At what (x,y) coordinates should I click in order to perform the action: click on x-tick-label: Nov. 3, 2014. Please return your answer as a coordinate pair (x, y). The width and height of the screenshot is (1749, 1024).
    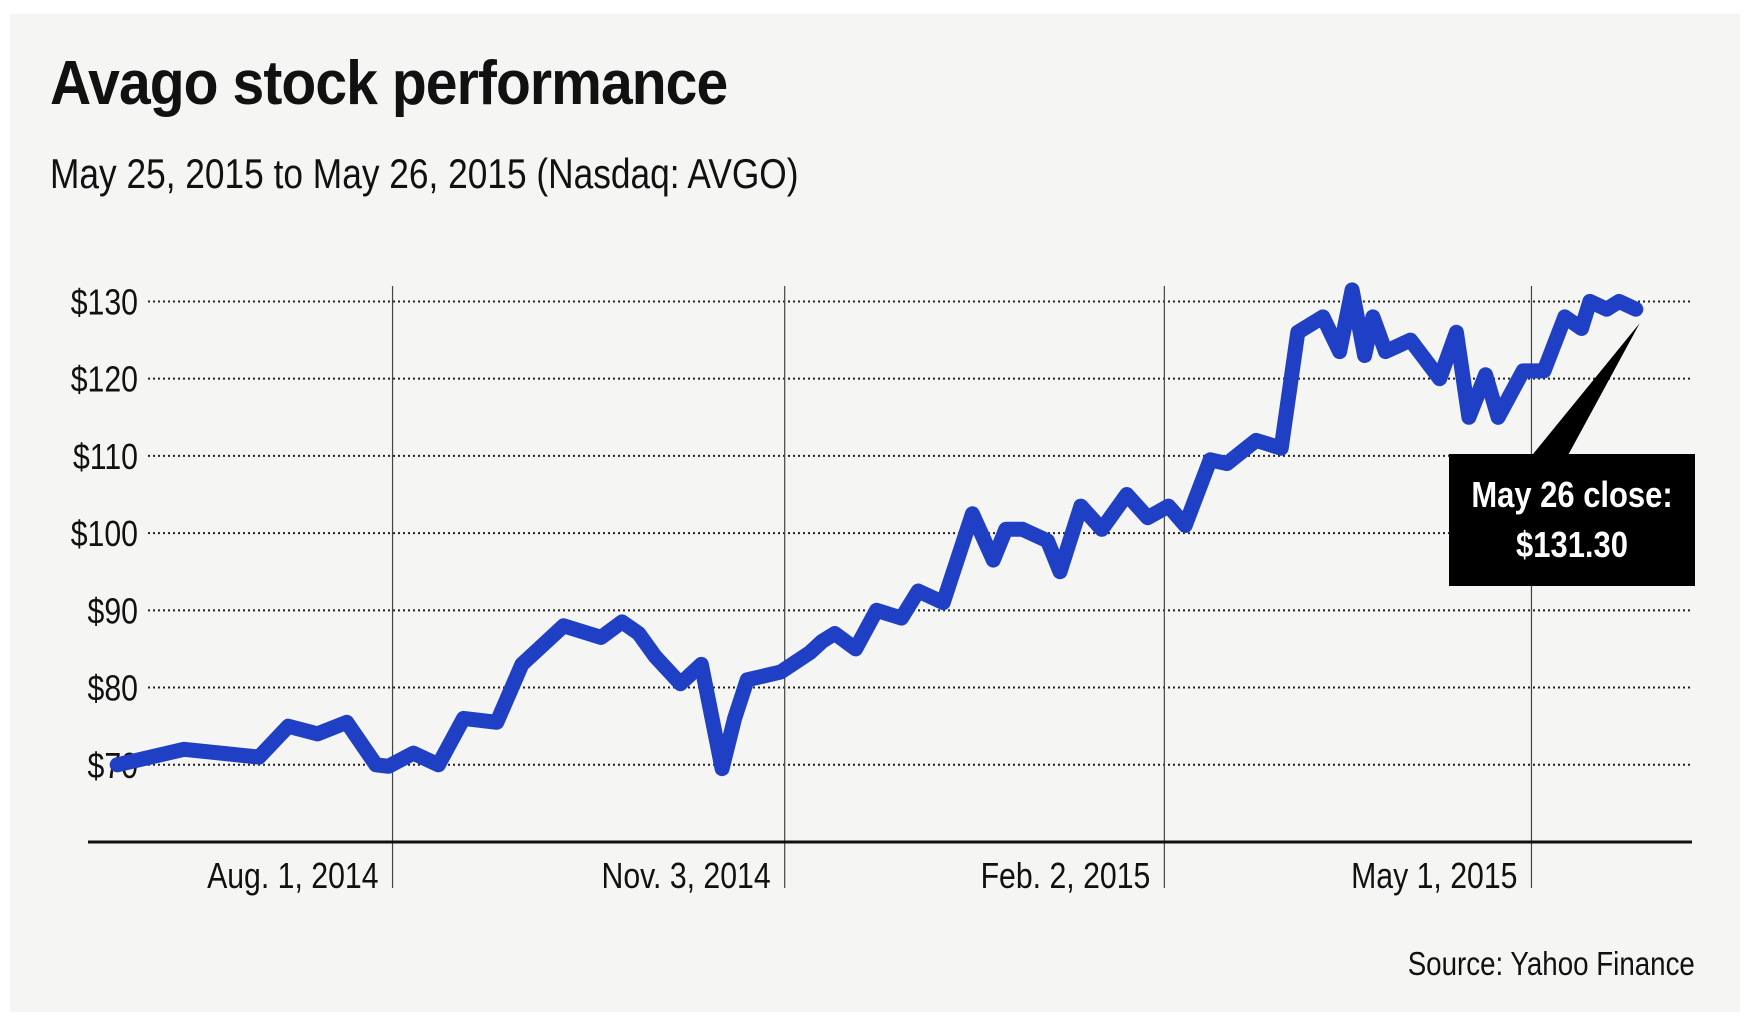
    Looking at the image, I should click on (686, 877).